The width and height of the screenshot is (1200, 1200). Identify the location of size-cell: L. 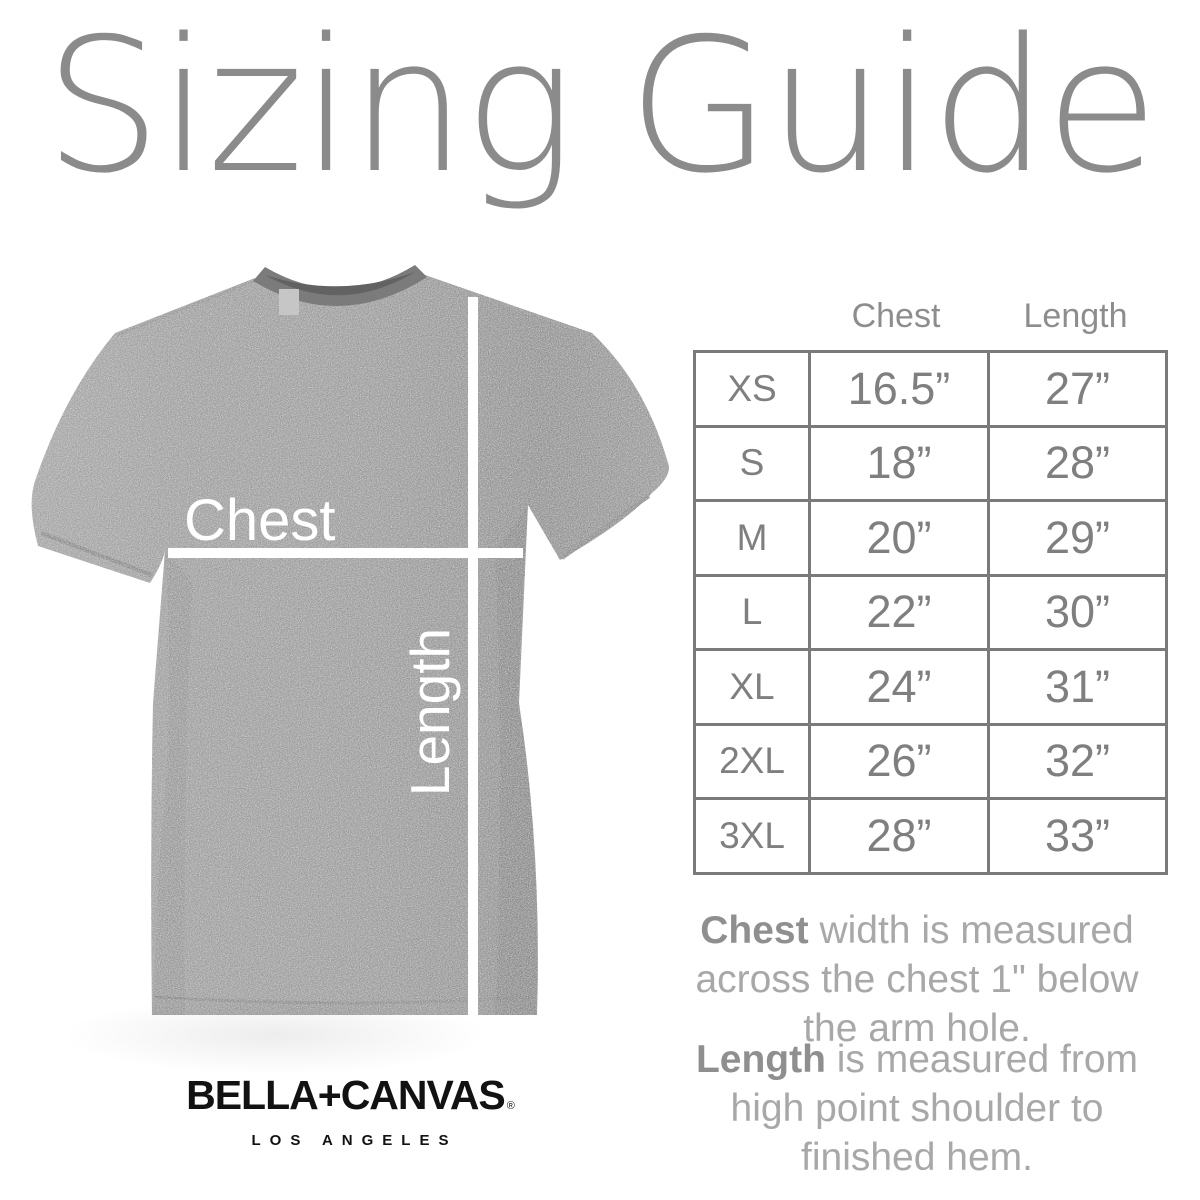
(752, 612).